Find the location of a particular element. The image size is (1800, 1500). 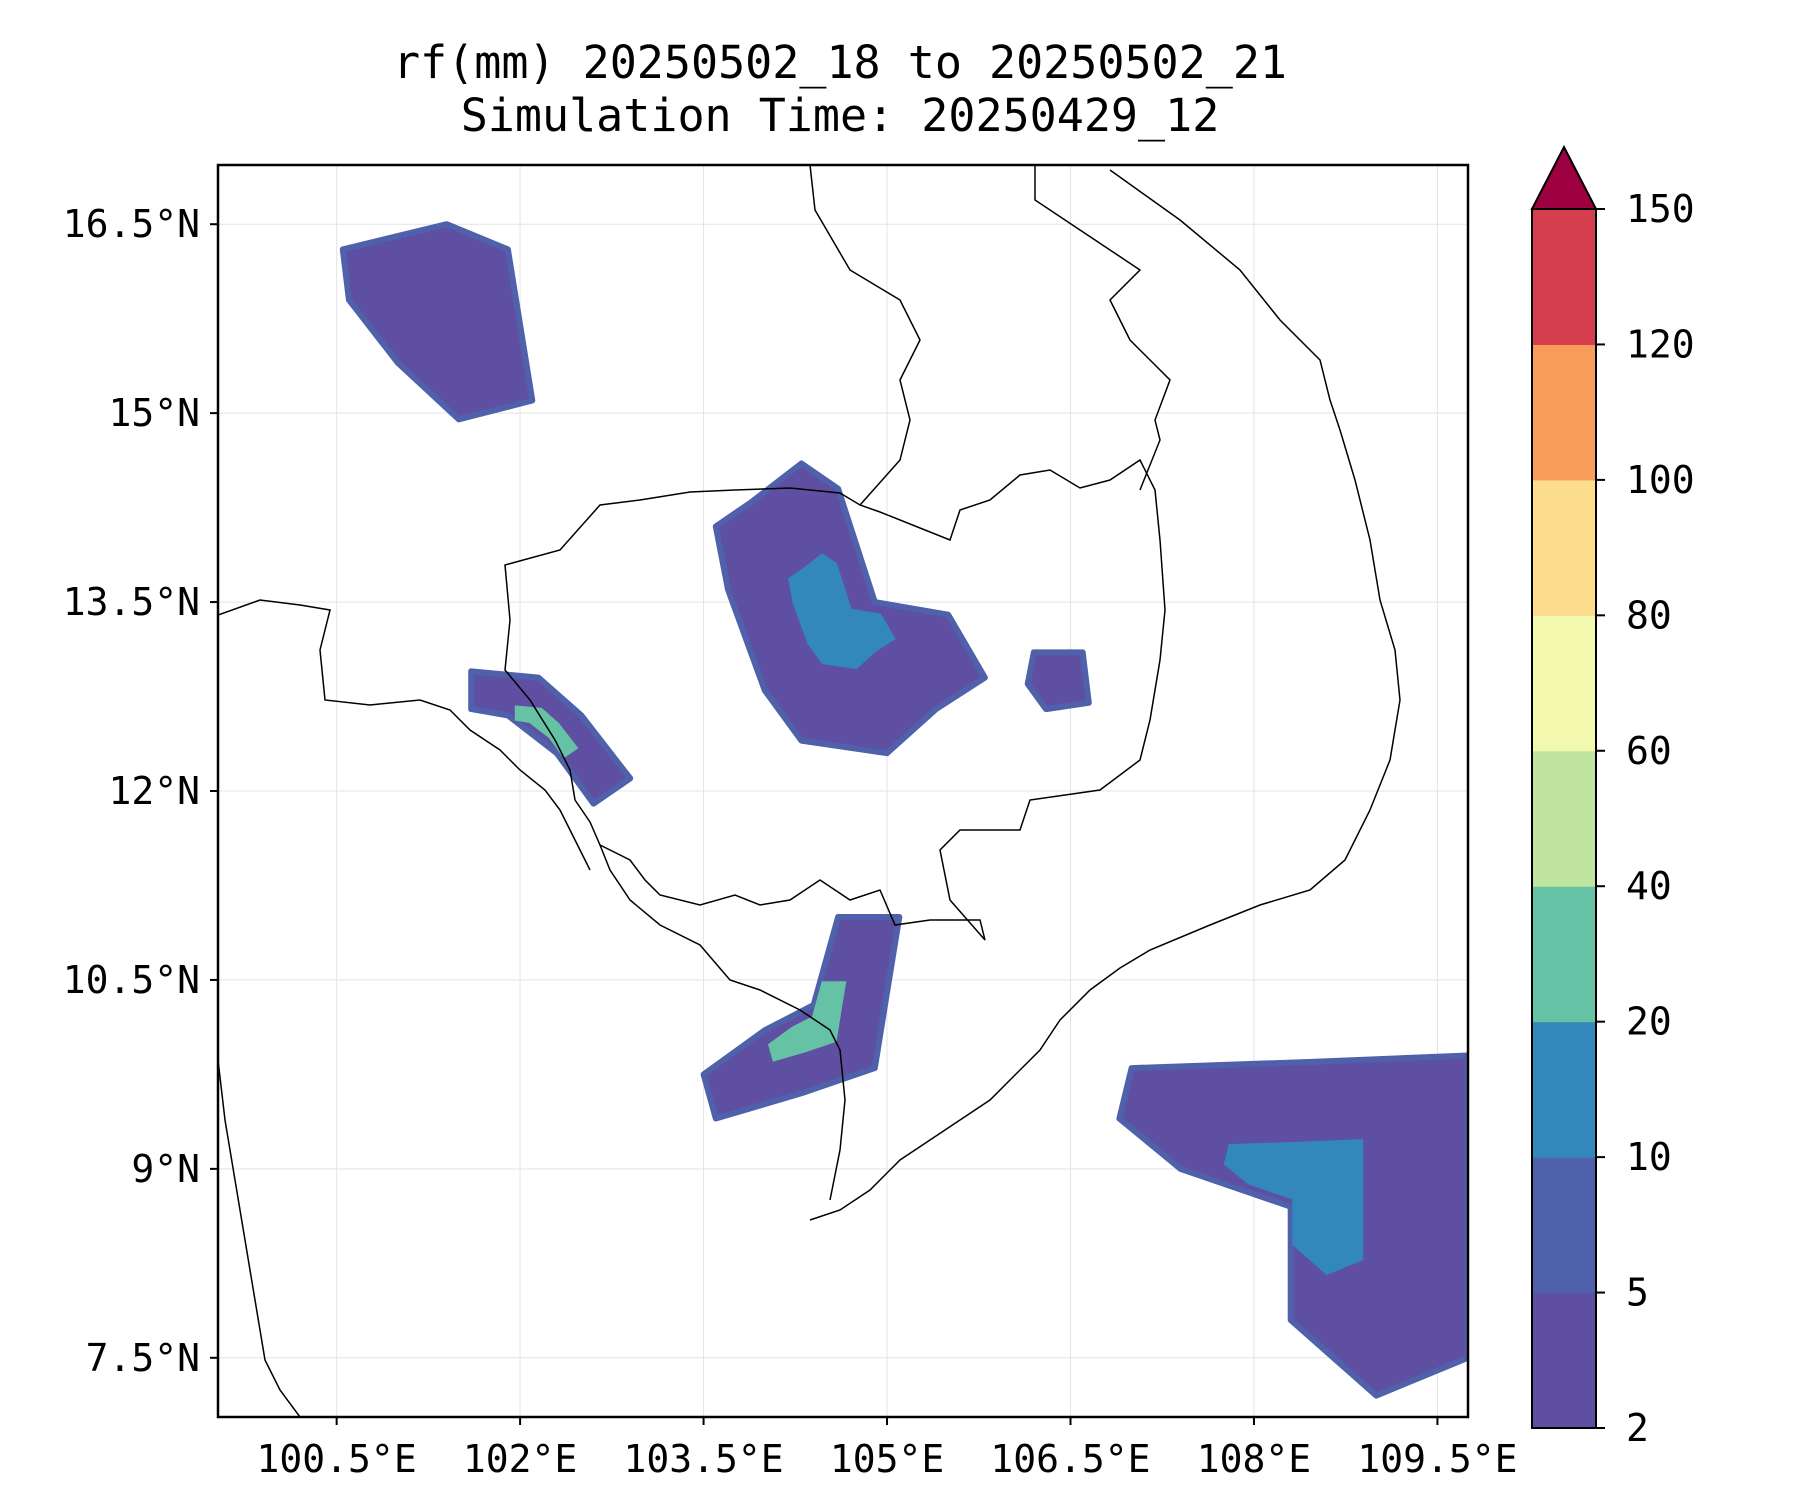

y-tick-label: 13.5°N is located at coordinates (131, 602).